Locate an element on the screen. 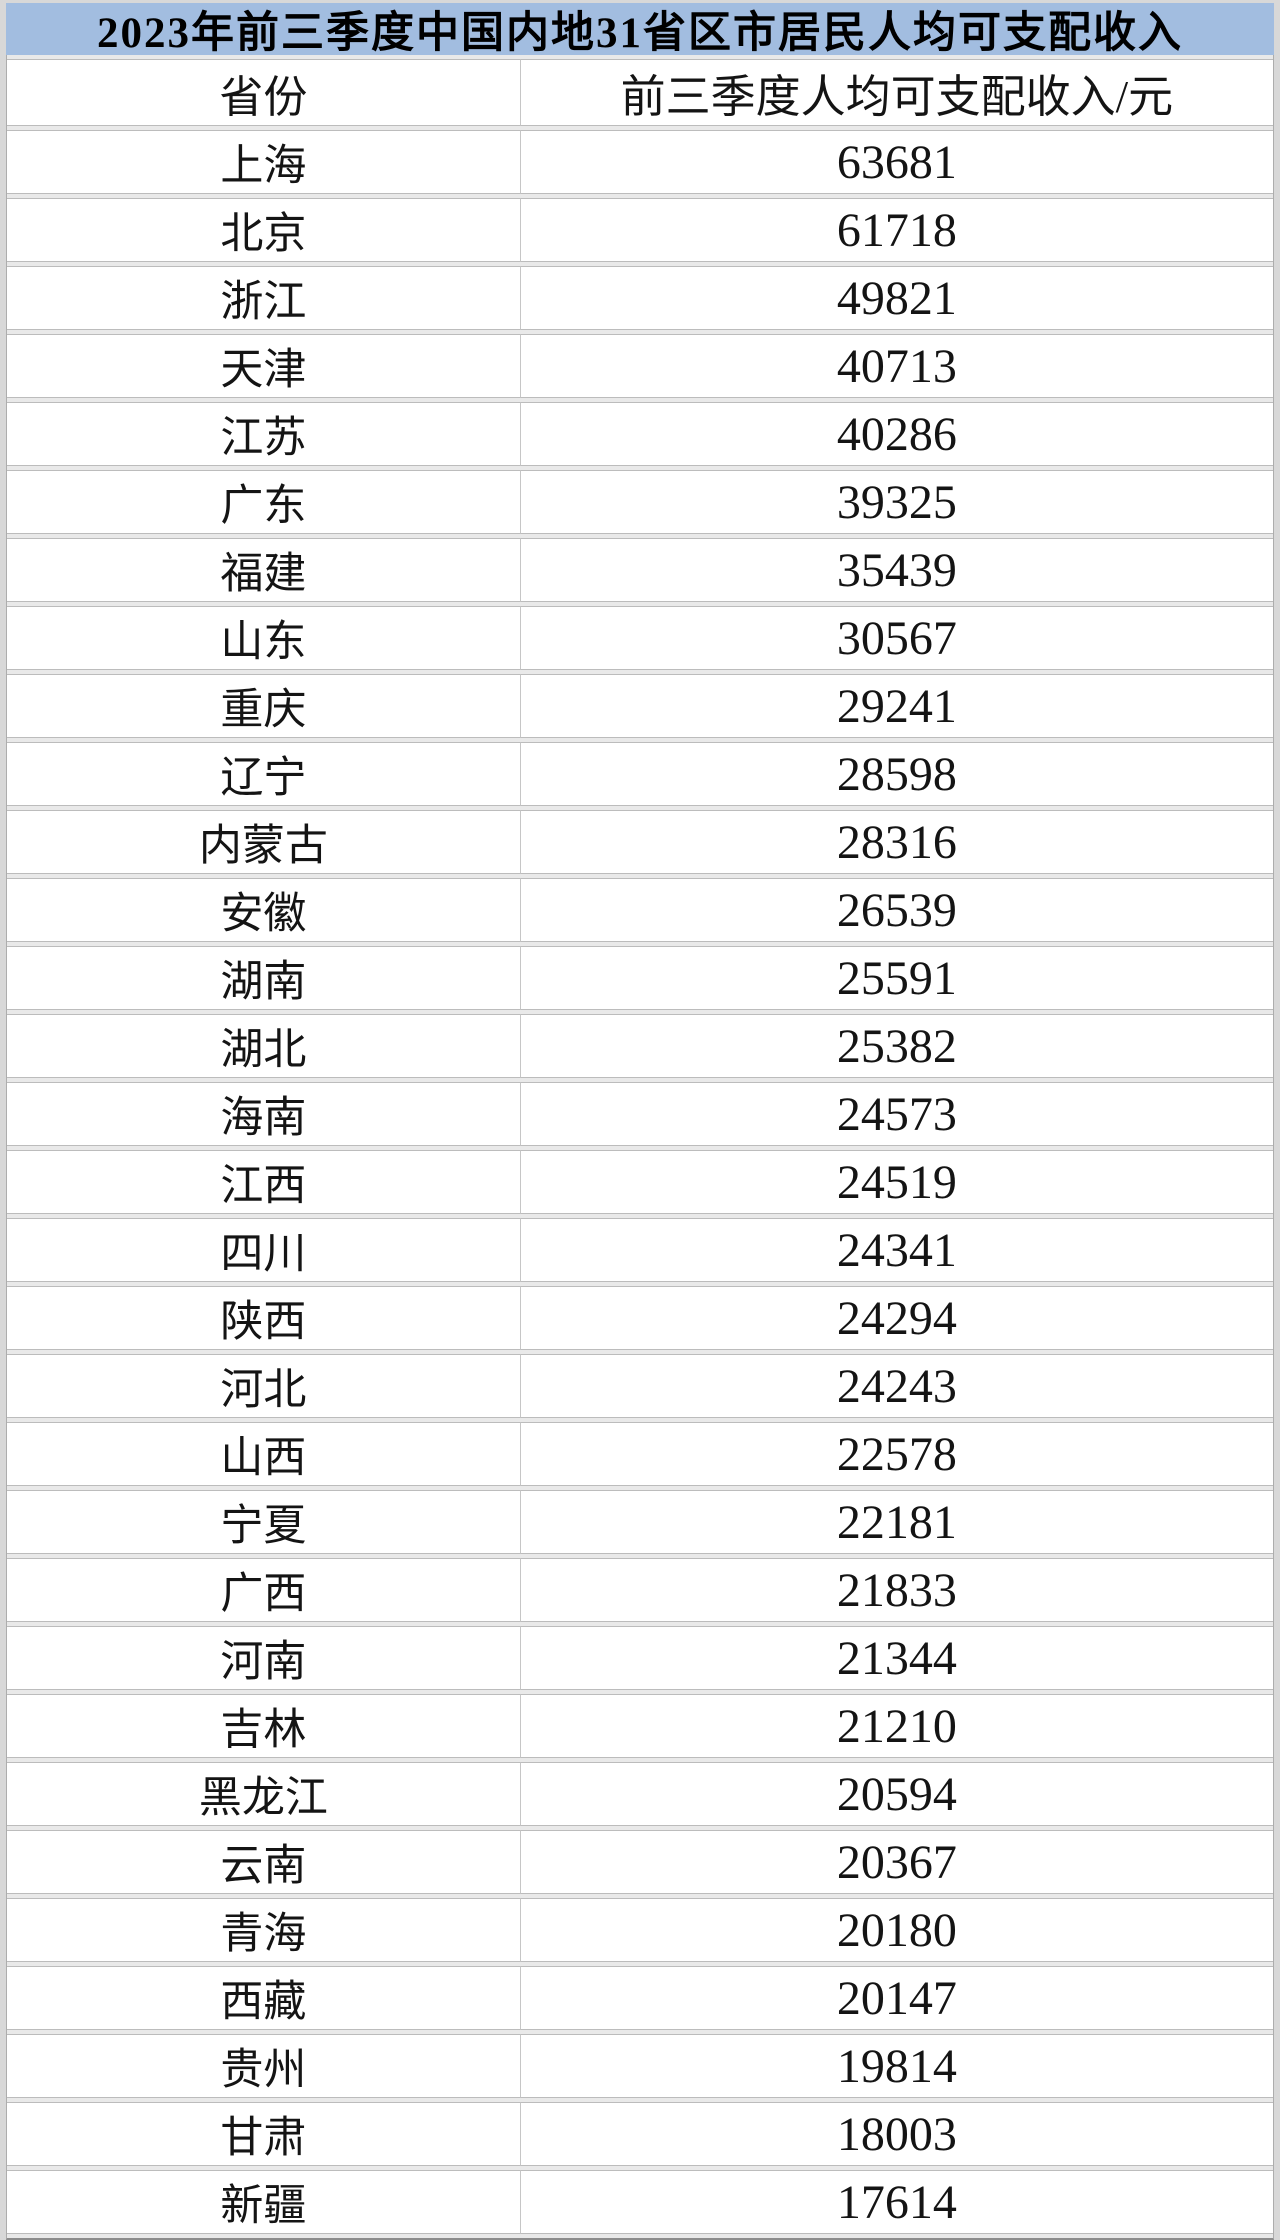 This screenshot has height=2240, width=1280. income-cell: 21210 is located at coordinates (896, 1726).